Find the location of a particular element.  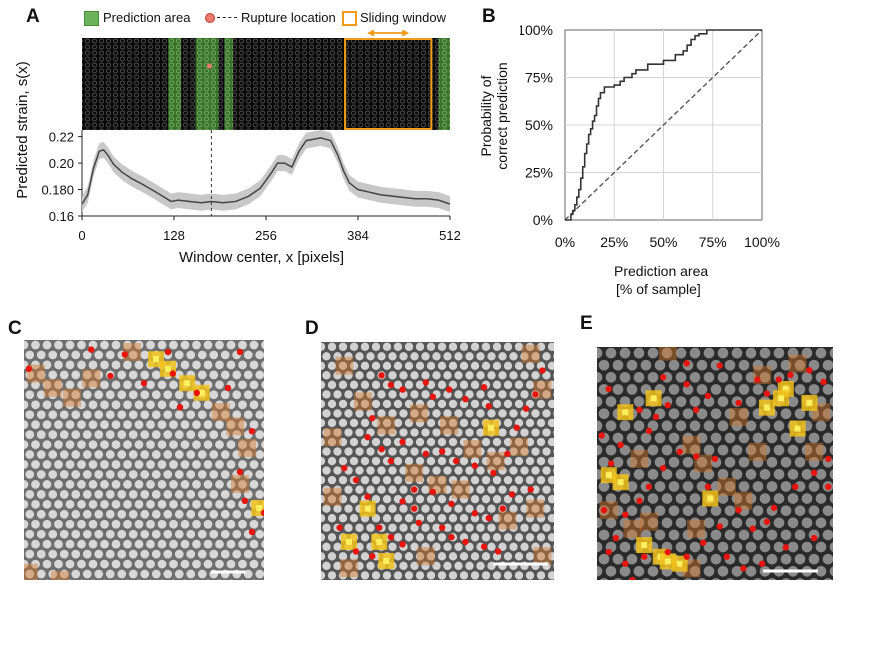

y-tick-label: 25% is located at coordinates (539, 173).